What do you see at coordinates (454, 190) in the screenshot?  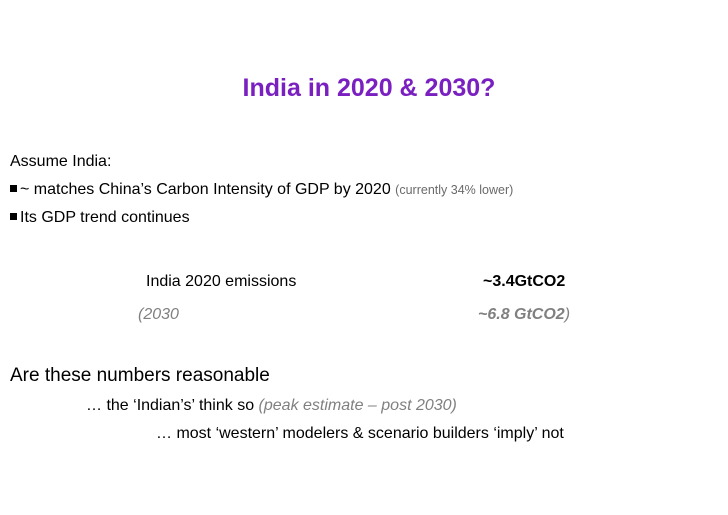 I see `bullet-1-note: (currently 34% lower)` at bounding box center [454, 190].